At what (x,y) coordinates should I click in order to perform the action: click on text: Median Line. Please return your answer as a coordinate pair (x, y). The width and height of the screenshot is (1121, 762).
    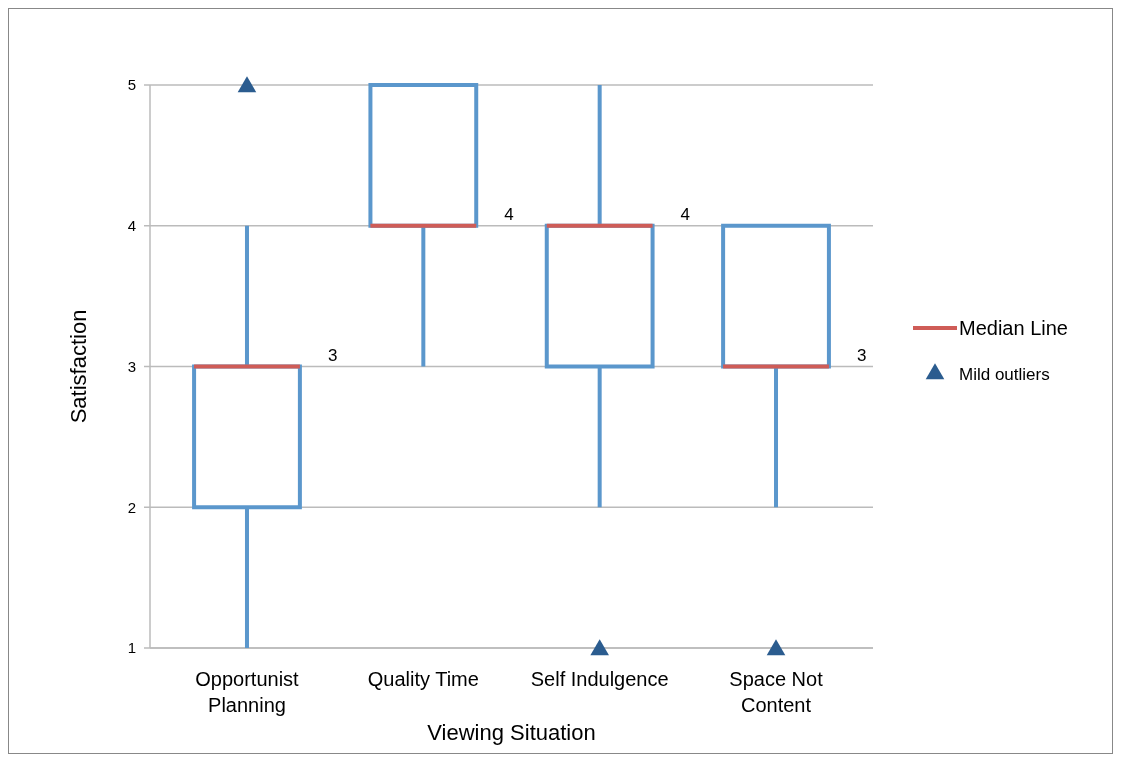
    Looking at the image, I should click on (1013, 328).